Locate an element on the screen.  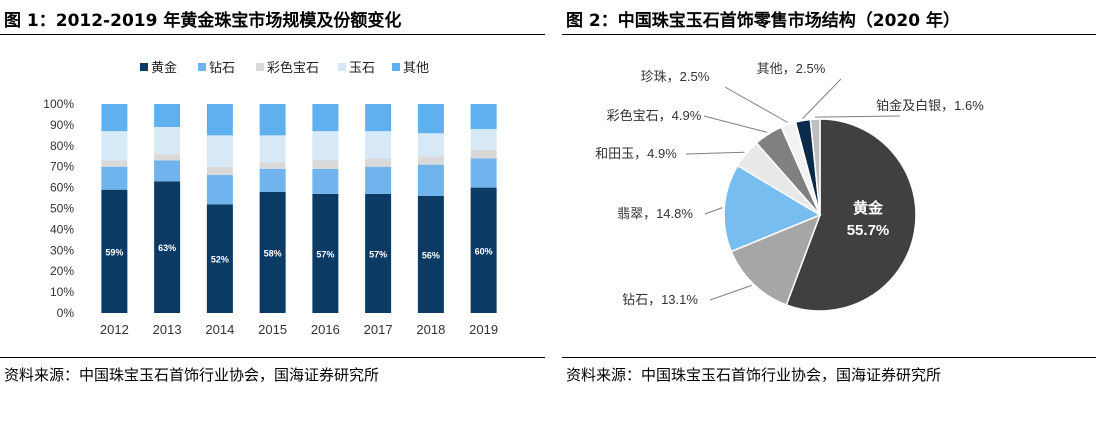
slice-value-label: 55.7% is located at coordinates (868, 230).